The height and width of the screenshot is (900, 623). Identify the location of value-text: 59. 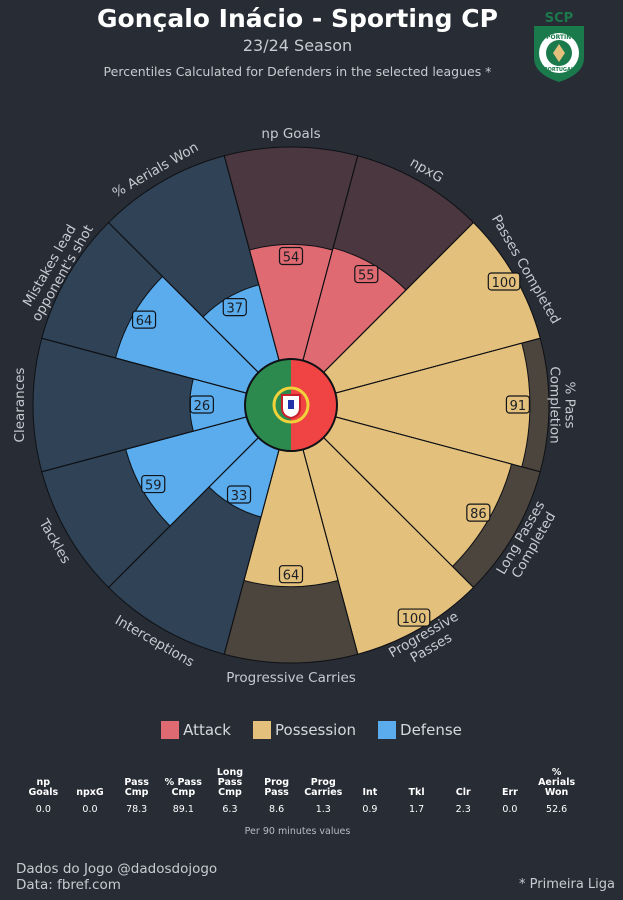
(153, 486).